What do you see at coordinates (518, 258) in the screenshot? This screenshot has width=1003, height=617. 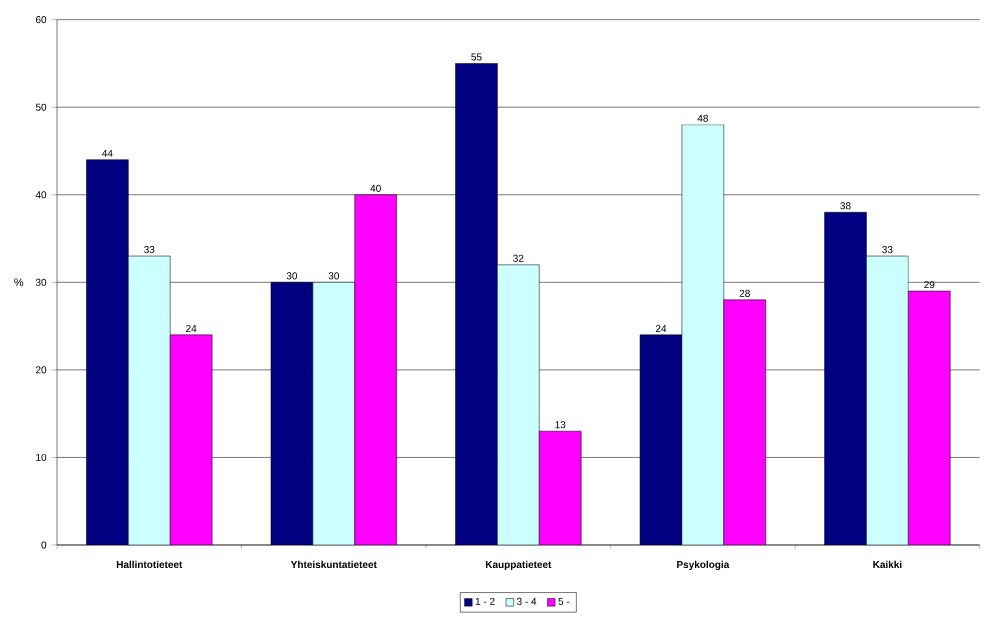 I see `data-label: 32` at bounding box center [518, 258].